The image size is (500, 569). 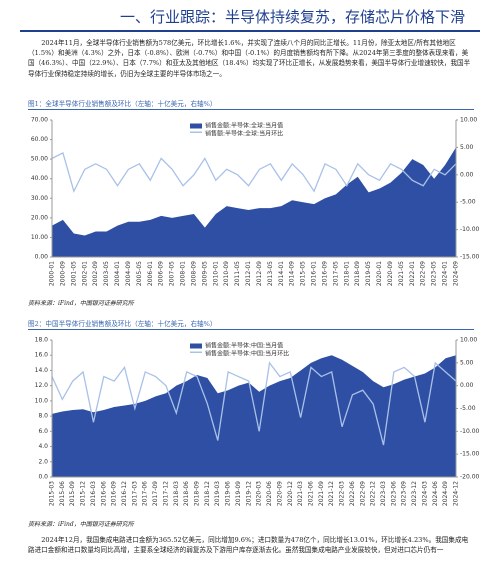 I want to click on y-tick-label: 20.00, so click(x=39, y=217).